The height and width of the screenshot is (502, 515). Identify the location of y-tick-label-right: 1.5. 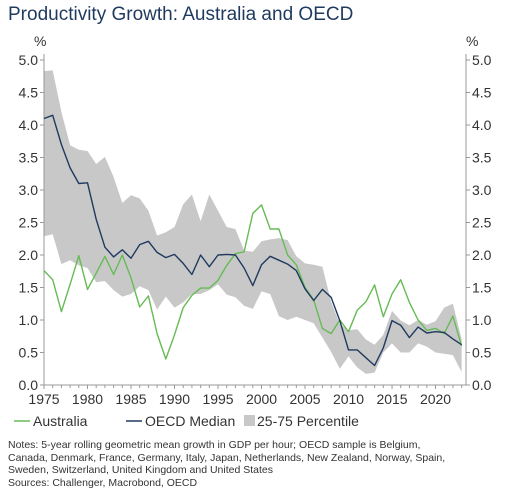
(482, 288).